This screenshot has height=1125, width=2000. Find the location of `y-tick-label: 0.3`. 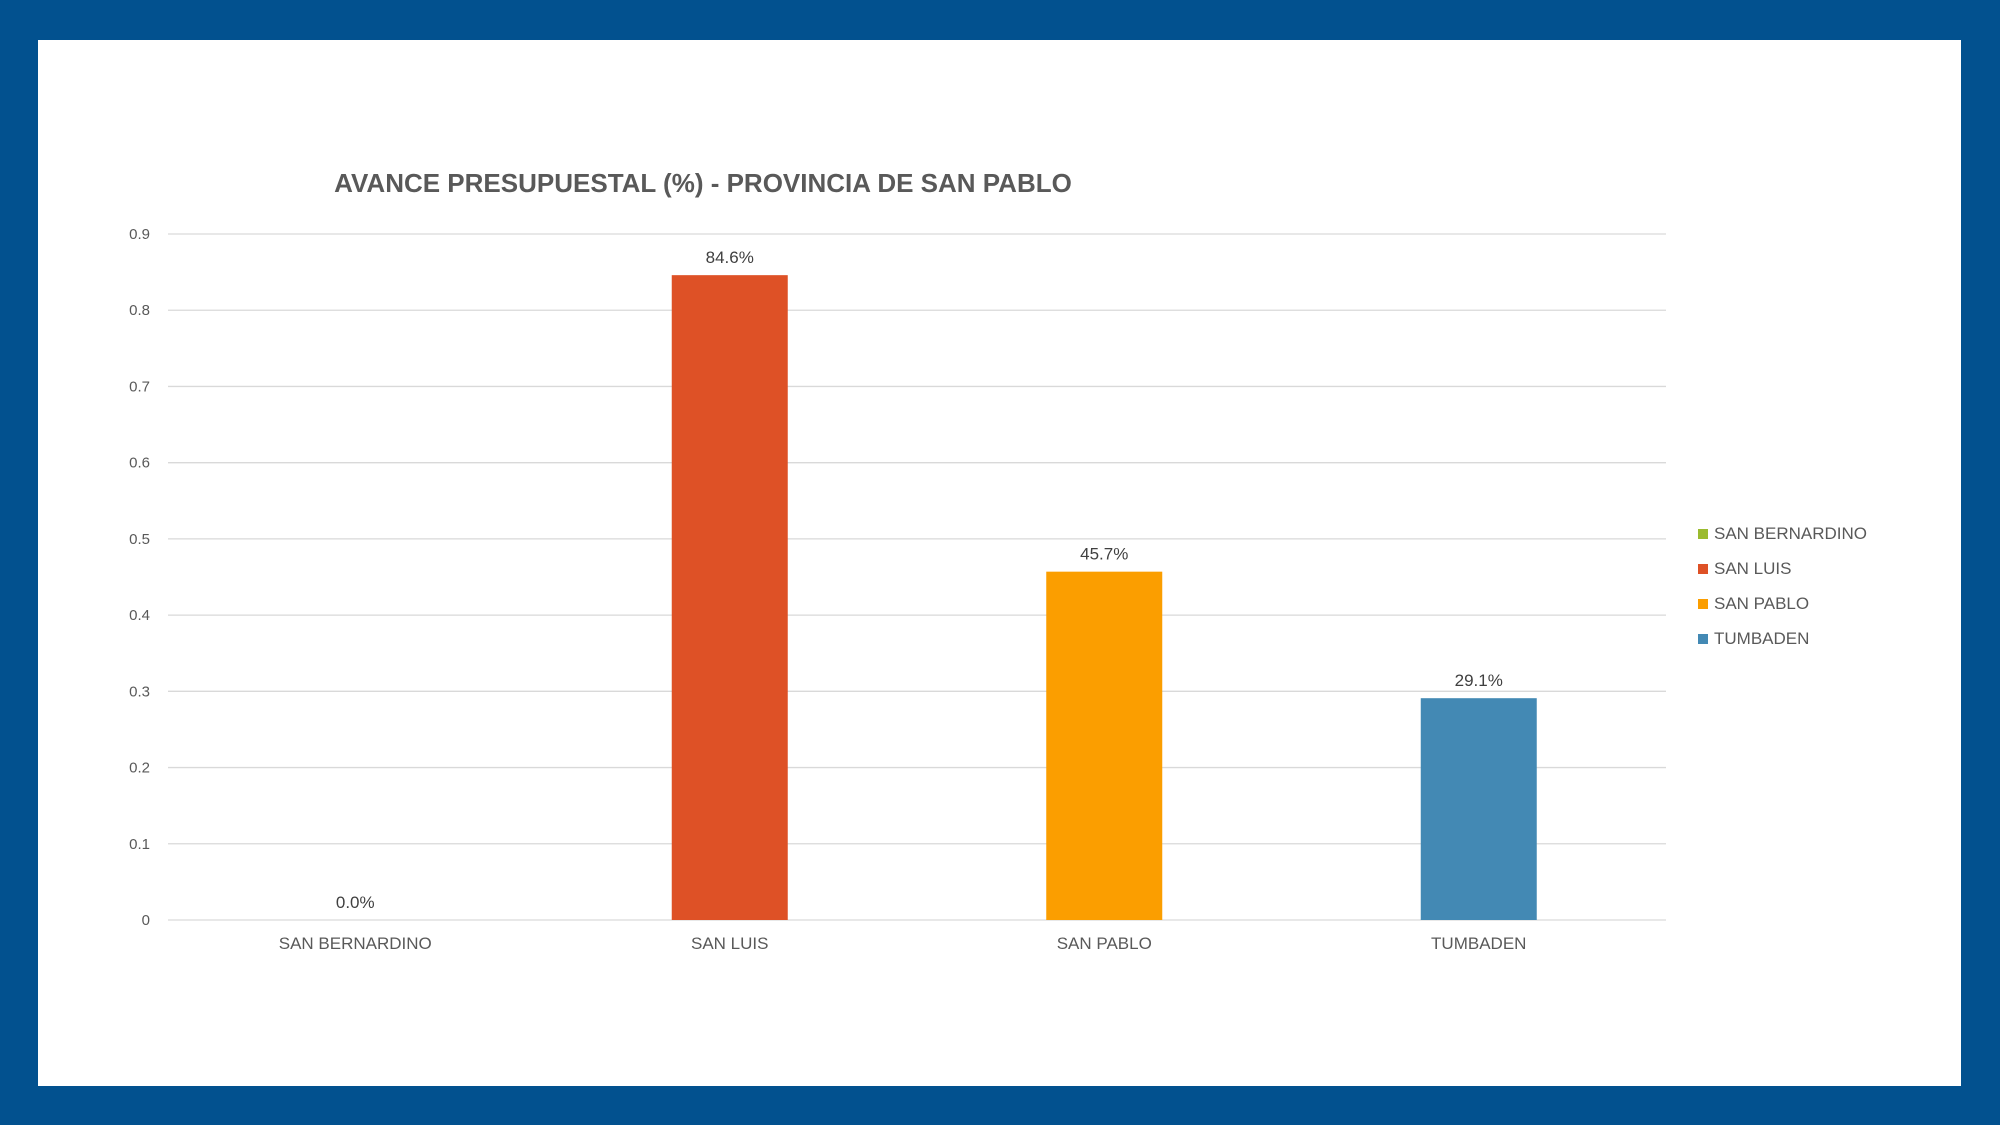

y-tick-label: 0.3 is located at coordinates (139, 691).